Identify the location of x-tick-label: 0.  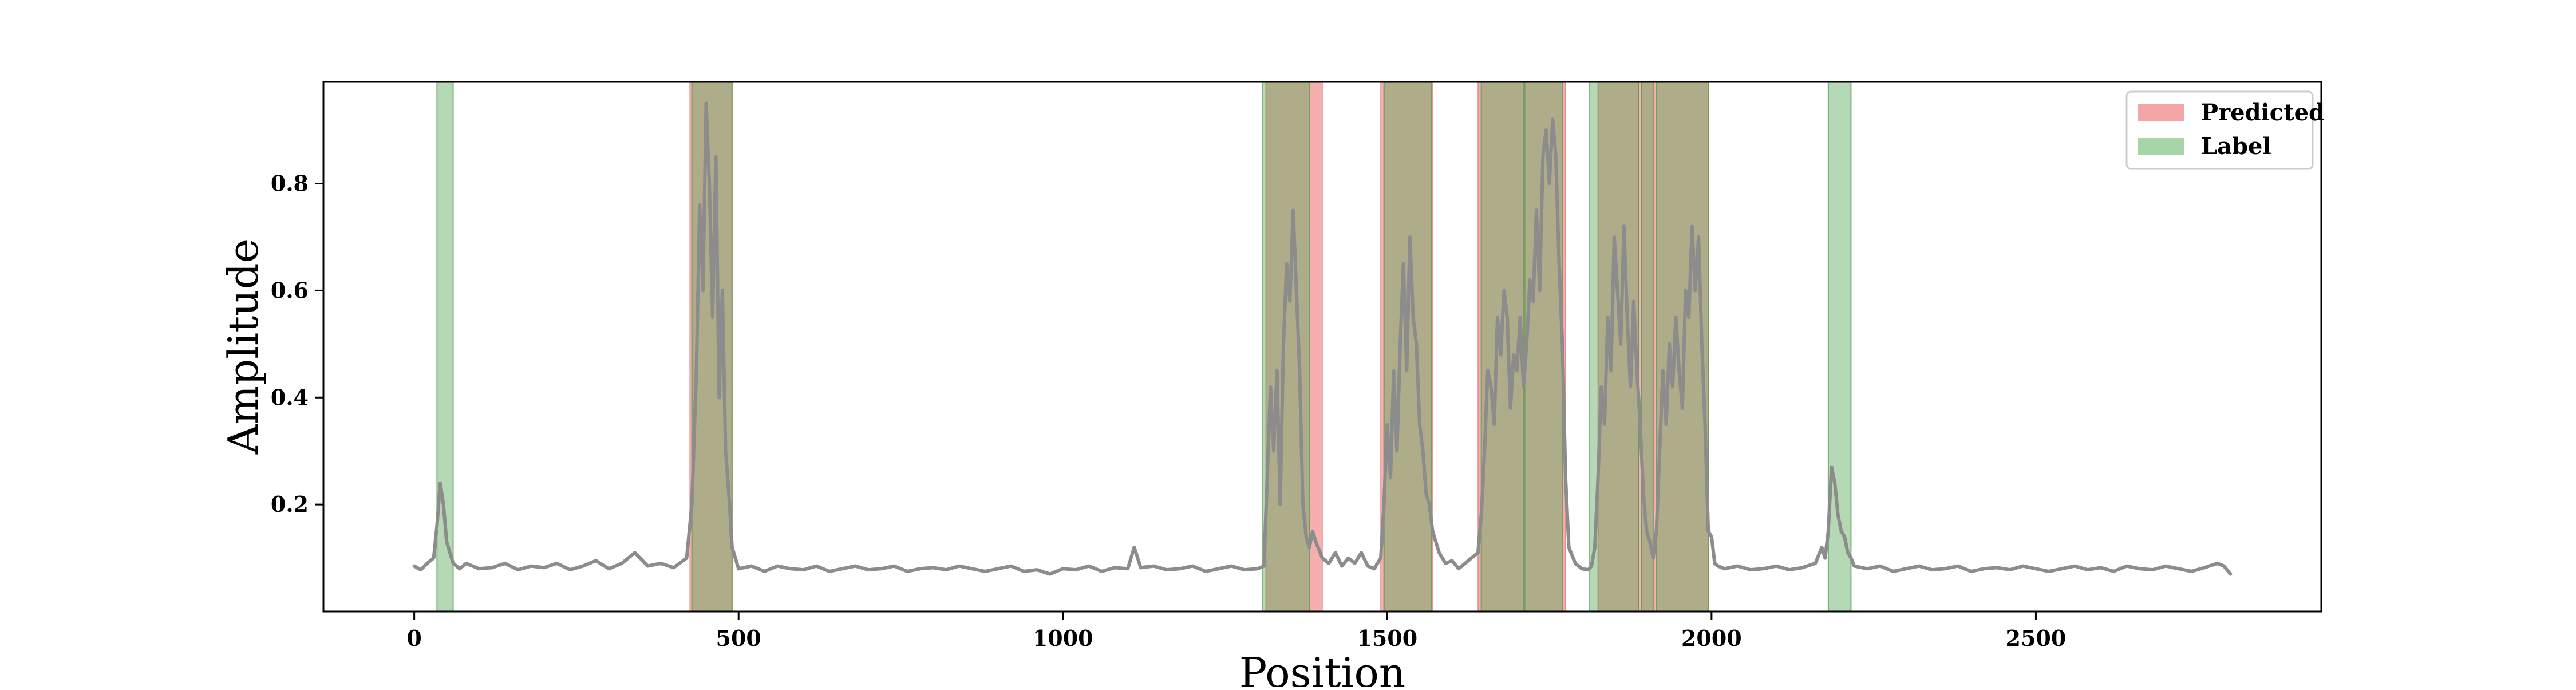
(413, 638).